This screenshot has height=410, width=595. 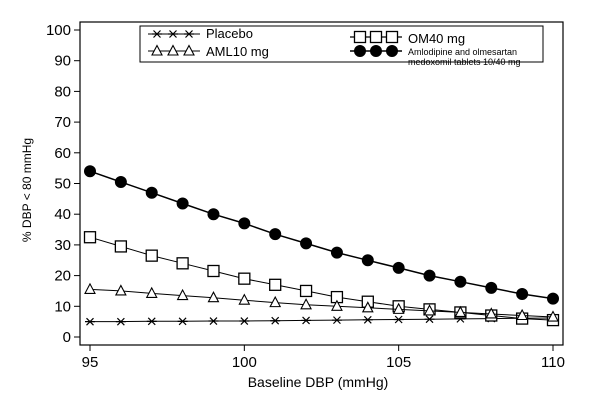 What do you see at coordinates (318, 382) in the screenshot?
I see `x-axis-title: Baseline DBP (mmHg)` at bounding box center [318, 382].